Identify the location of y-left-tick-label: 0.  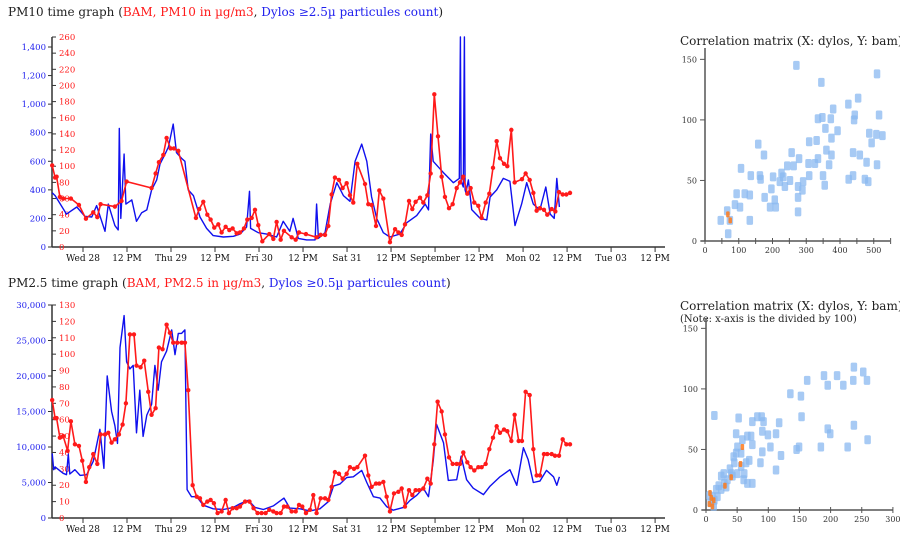
(43, 519).